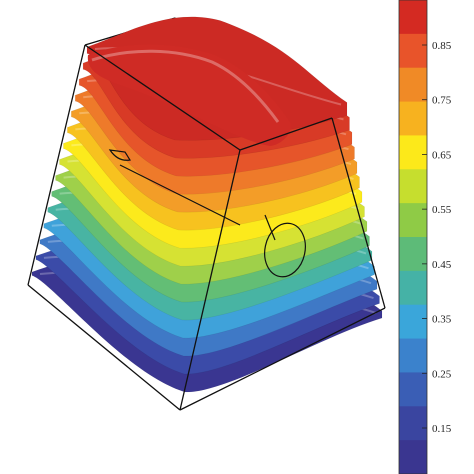 The image size is (474, 474). I want to click on colorbar-tick-label: 0.75, so click(442, 101).